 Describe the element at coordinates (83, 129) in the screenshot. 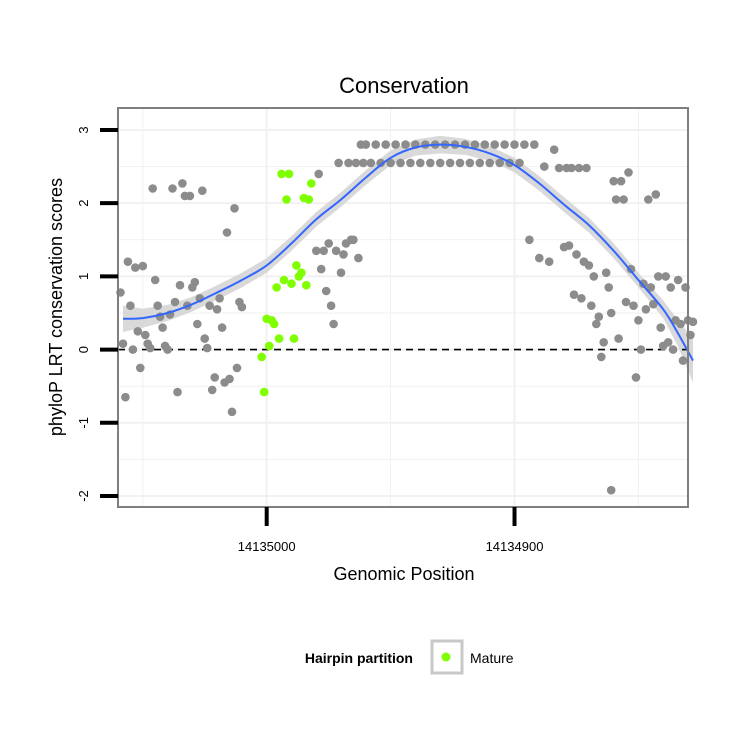

I see `y-tick-label: 3` at that location.